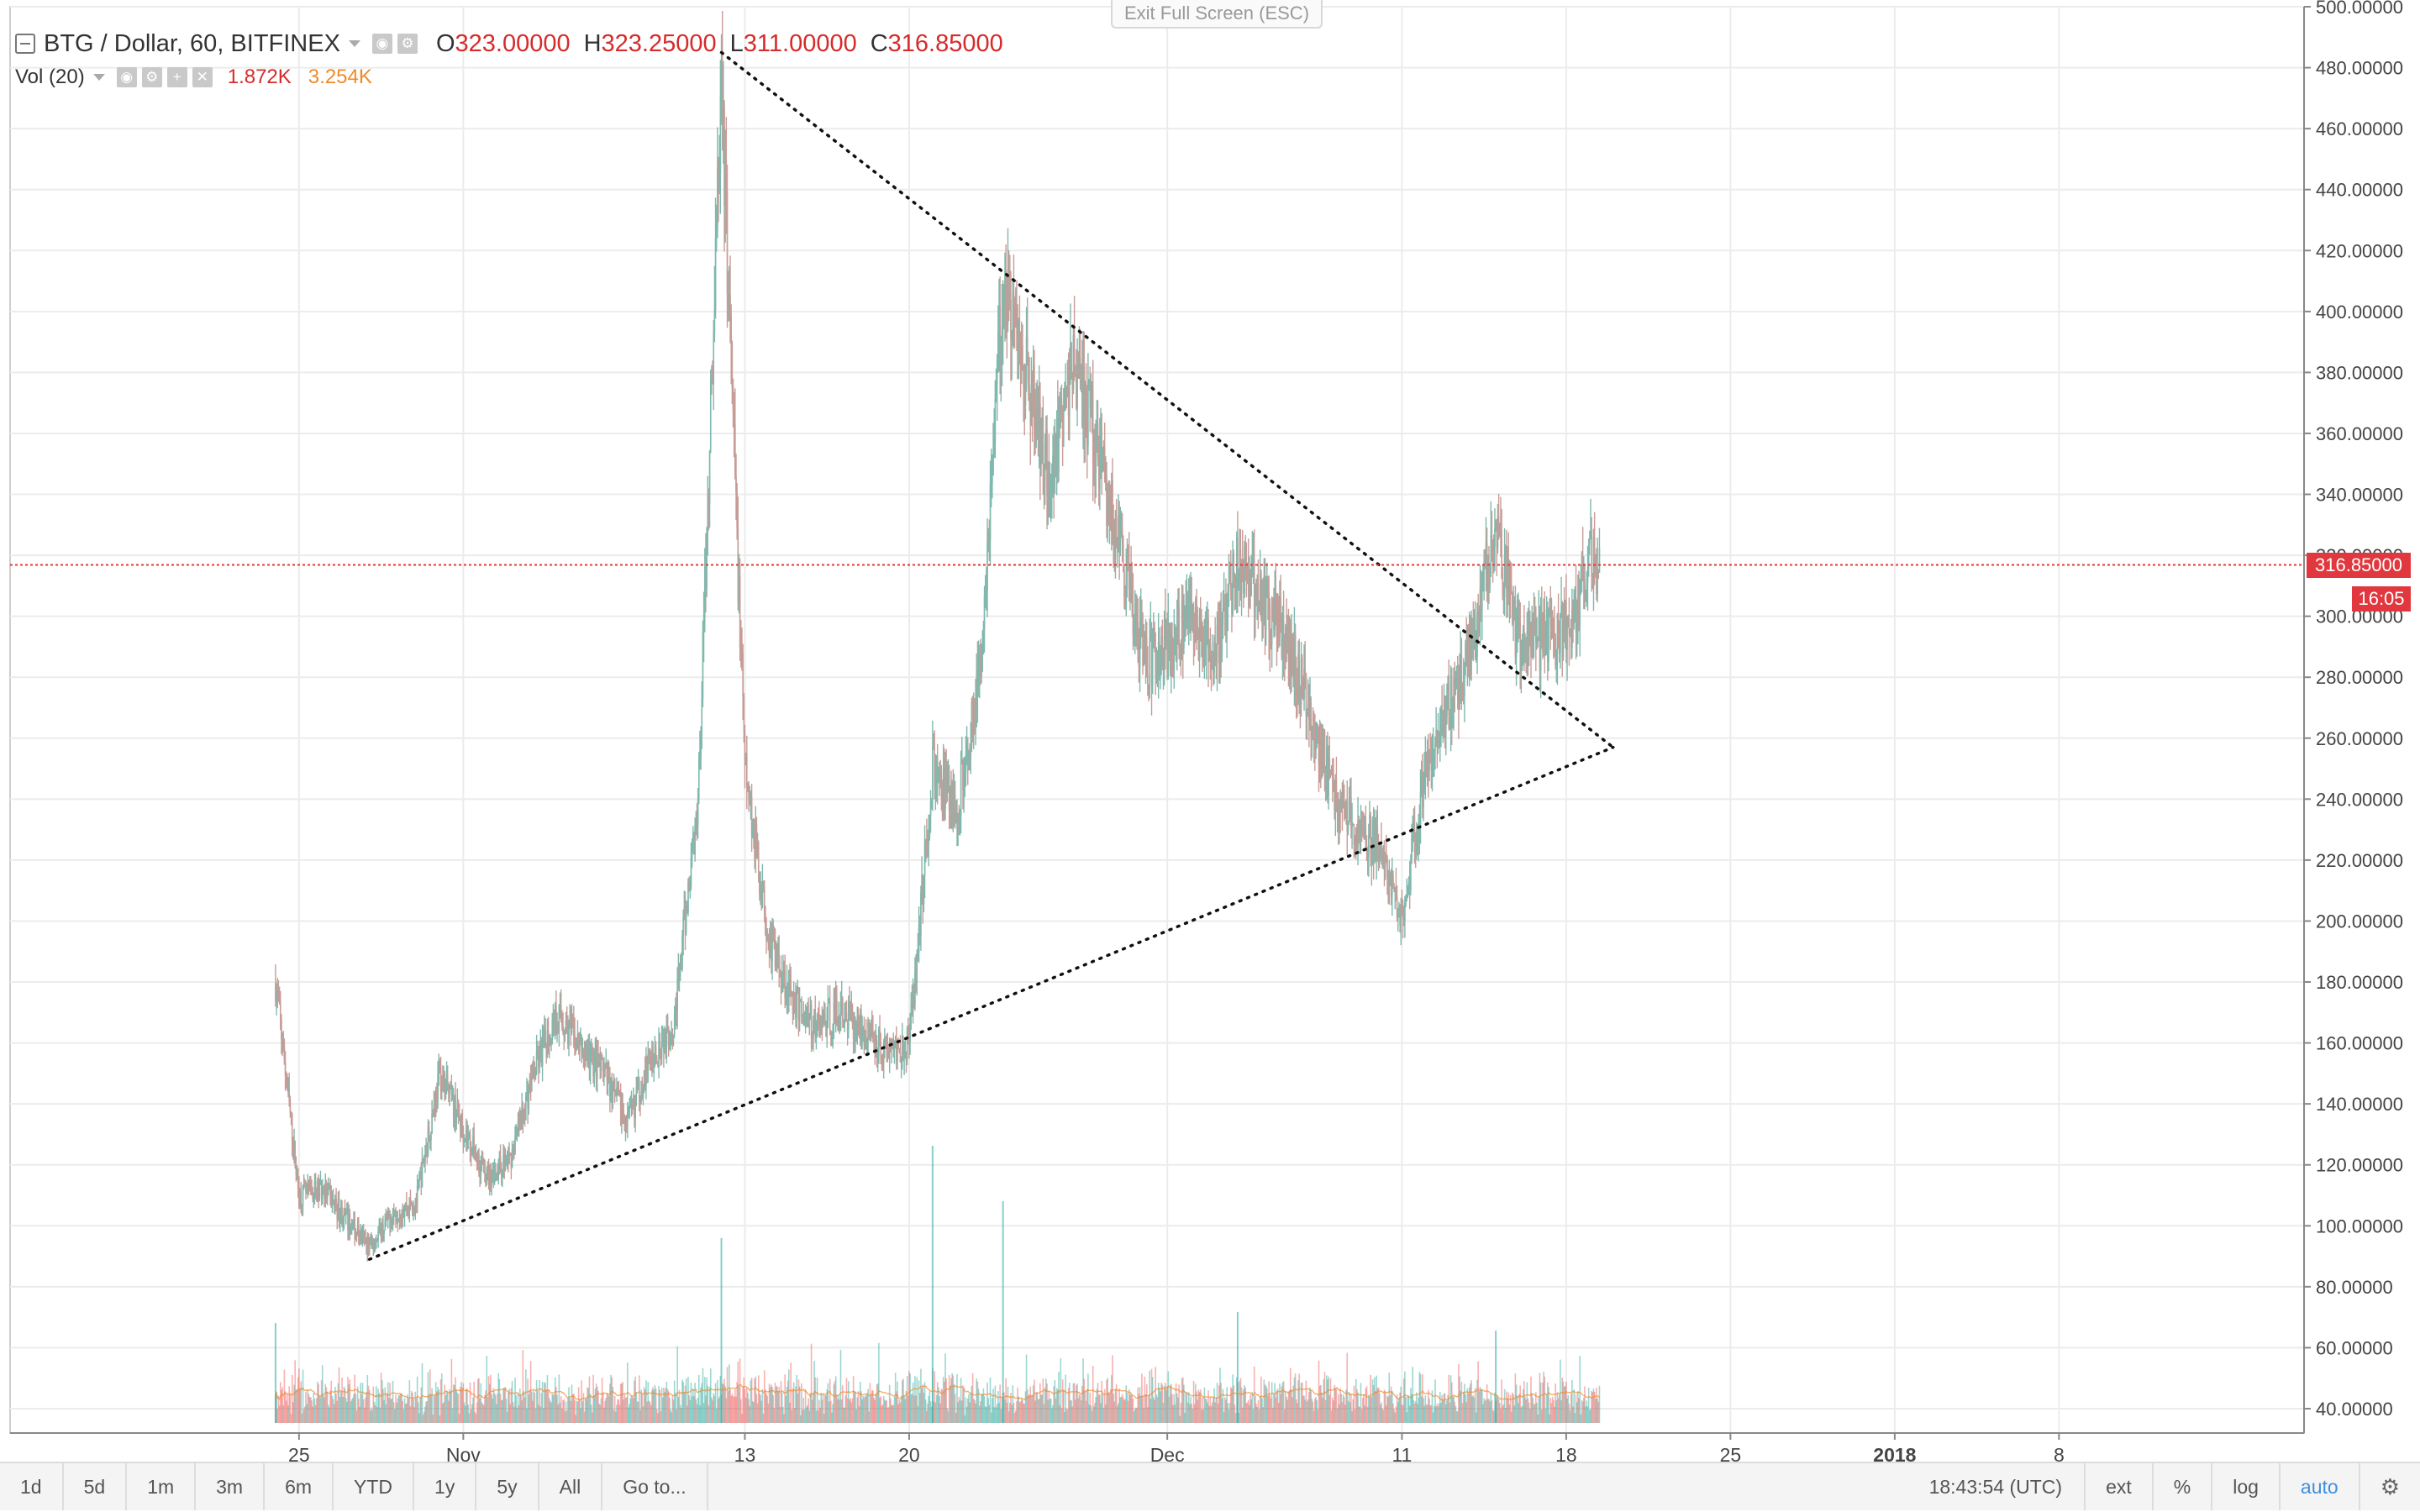 The image size is (2420, 1512). I want to click on plus-icon: +, so click(176, 77).